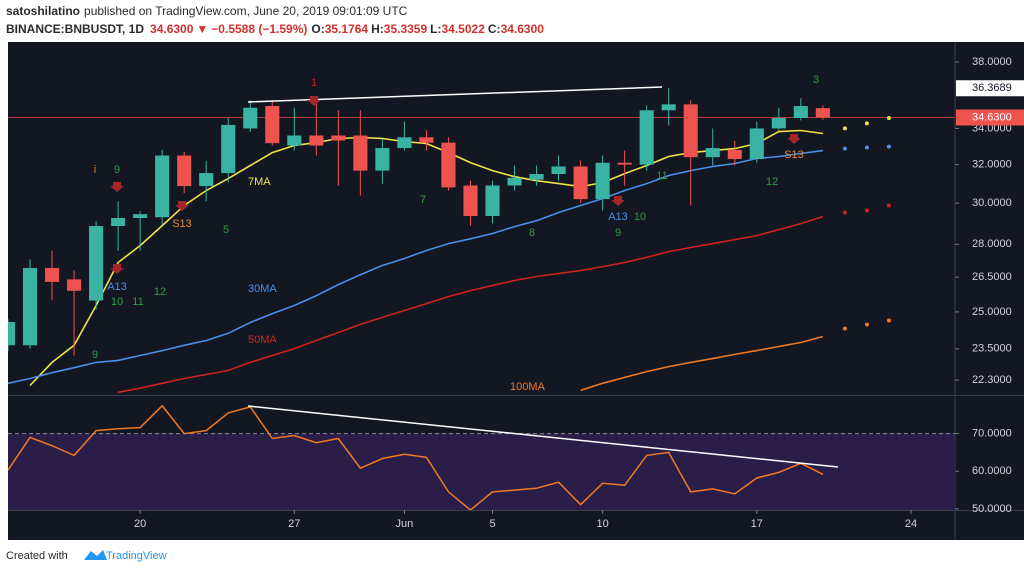  Describe the element at coordinates (543, 436) in the screenshot. I see `rsi-trend-line` at that location.